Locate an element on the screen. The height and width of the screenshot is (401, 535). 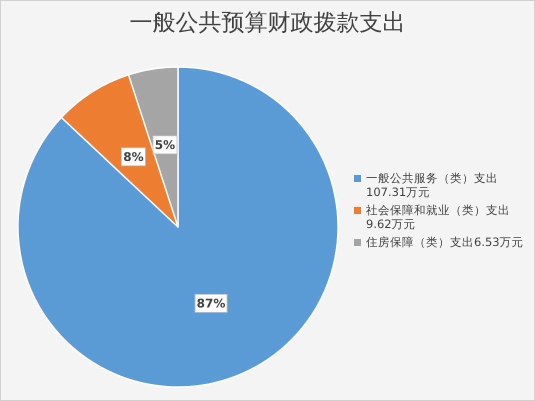
legend-label: 一般公共服务（类）支出107.31万元 is located at coordinates (432, 185).